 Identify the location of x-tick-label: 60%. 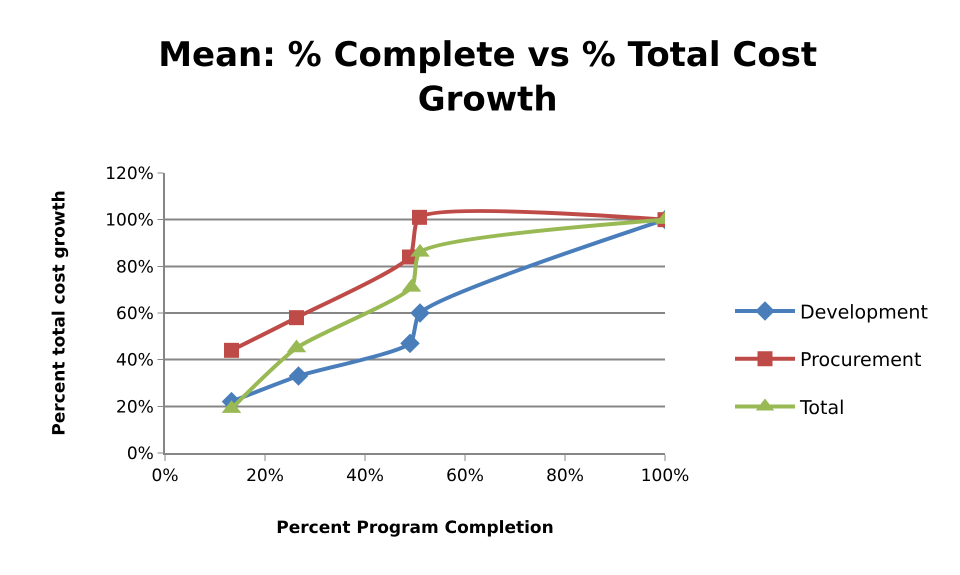
(465, 476).